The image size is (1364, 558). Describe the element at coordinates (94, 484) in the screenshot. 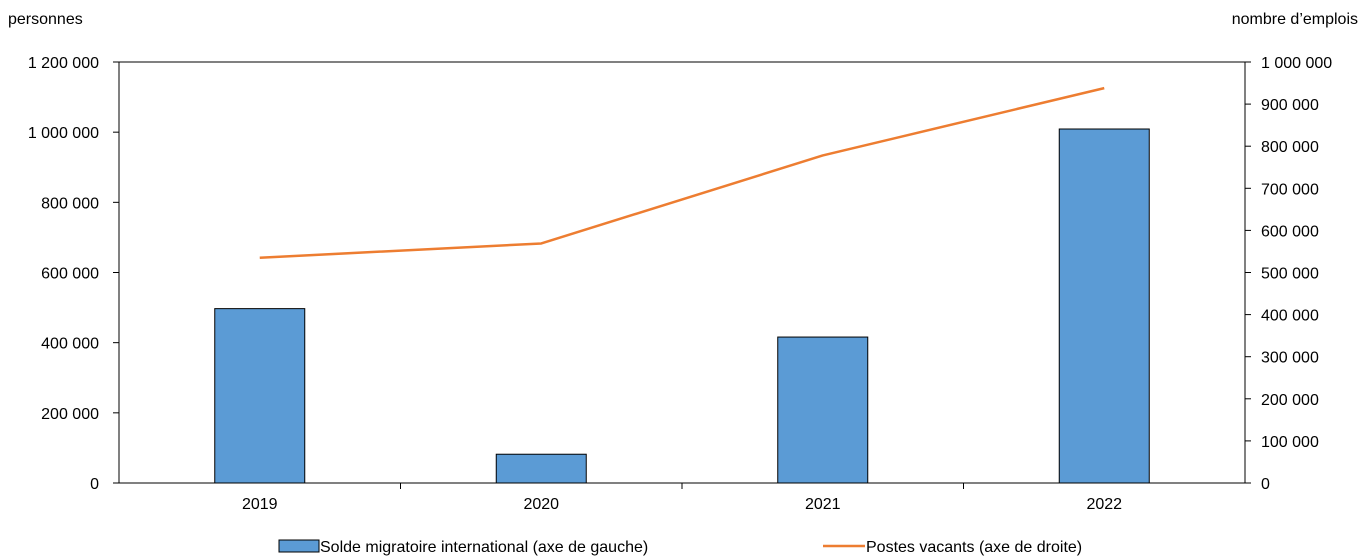

I see `left-axis-tick-label: 0` at that location.